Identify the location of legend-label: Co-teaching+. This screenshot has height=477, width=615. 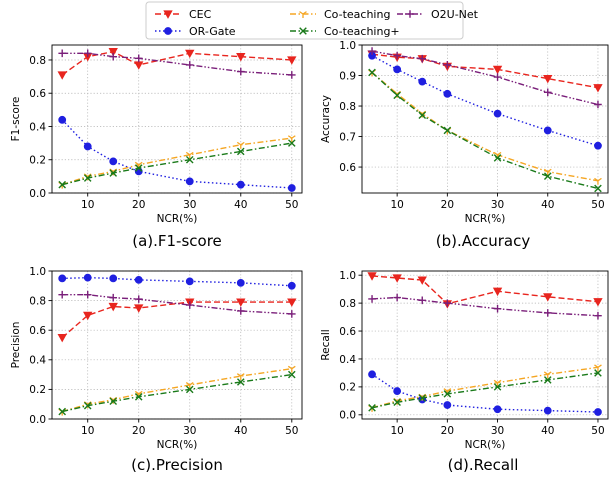
(362, 31).